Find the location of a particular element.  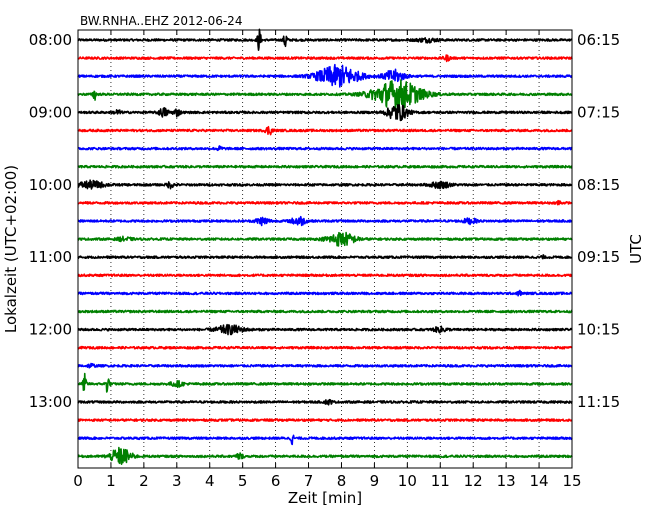

x-tick-label: 12 is located at coordinates (473, 481).